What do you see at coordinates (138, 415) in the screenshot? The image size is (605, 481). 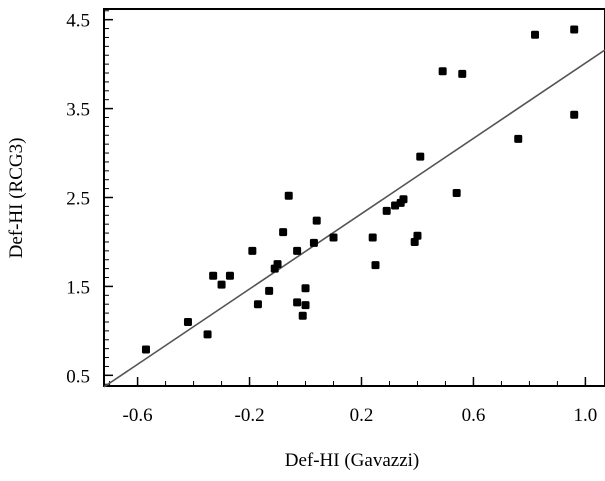 I see `x-tick-label: -0.6` at bounding box center [138, 415].